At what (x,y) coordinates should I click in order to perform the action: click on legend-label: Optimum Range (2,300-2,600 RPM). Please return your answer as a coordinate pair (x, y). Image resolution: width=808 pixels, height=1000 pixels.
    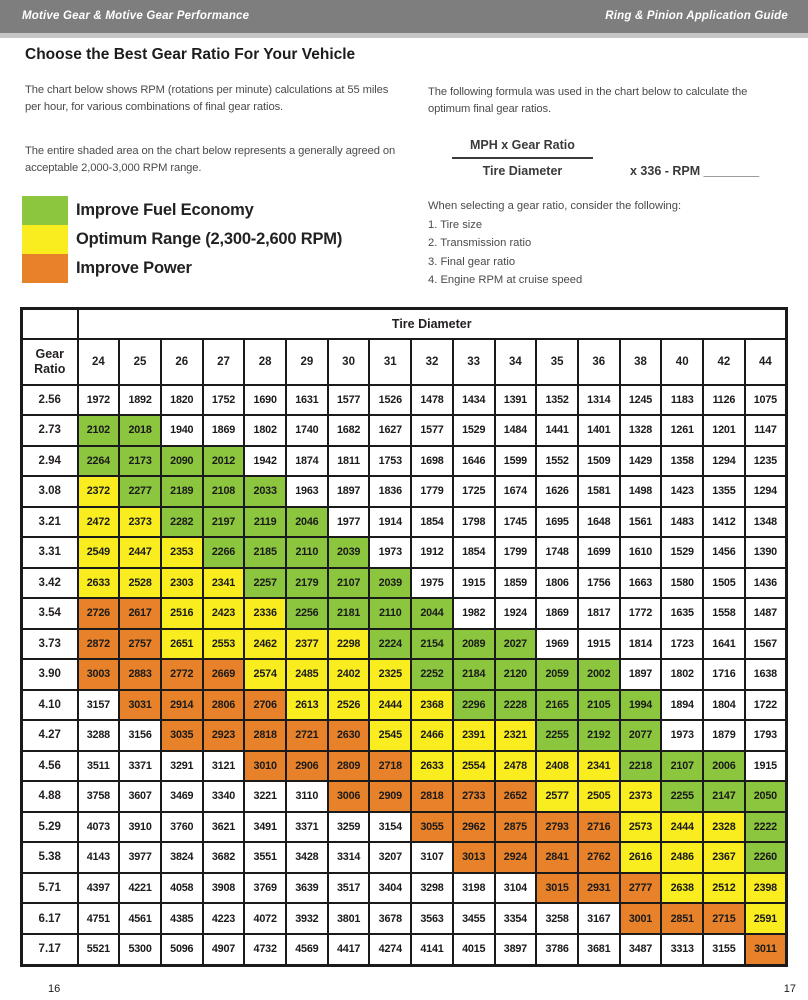
    Looking at the image, I should click on (209, 239).